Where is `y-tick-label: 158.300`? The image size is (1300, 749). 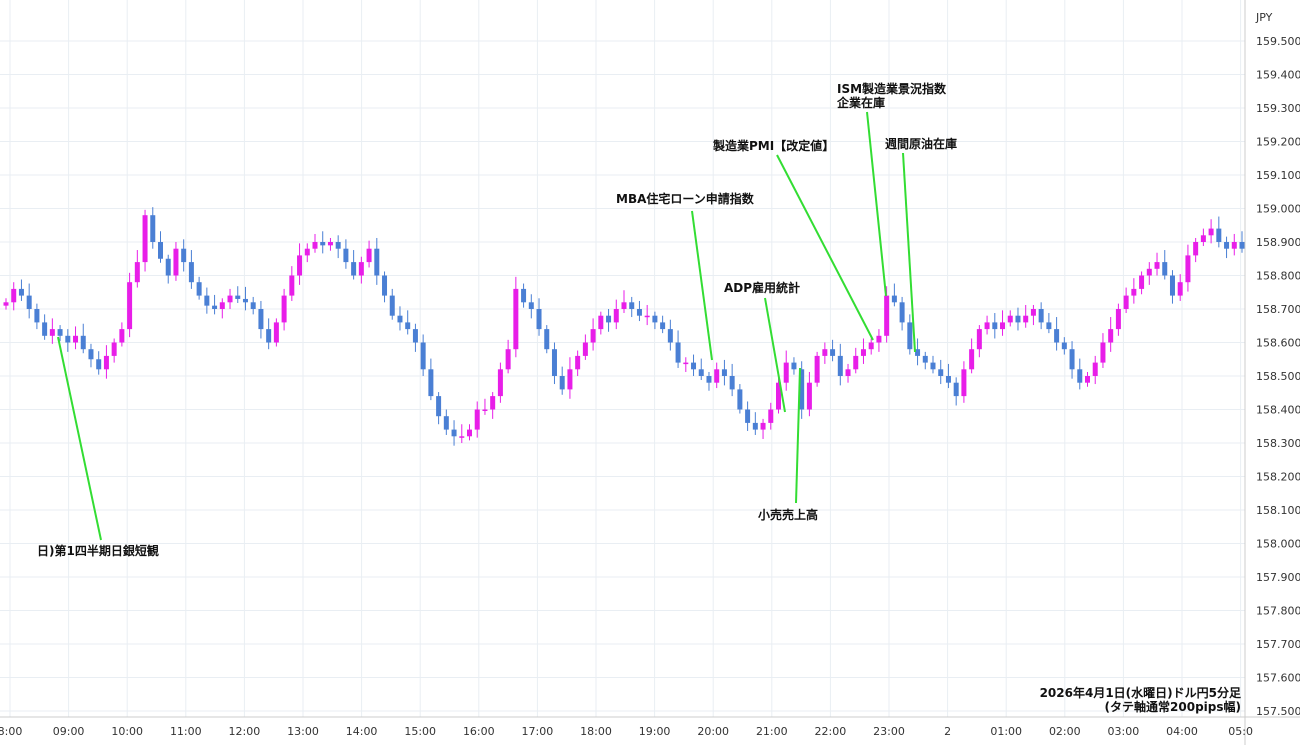 y-tick-label: 158.300 is located at coordinates (1278, 443).